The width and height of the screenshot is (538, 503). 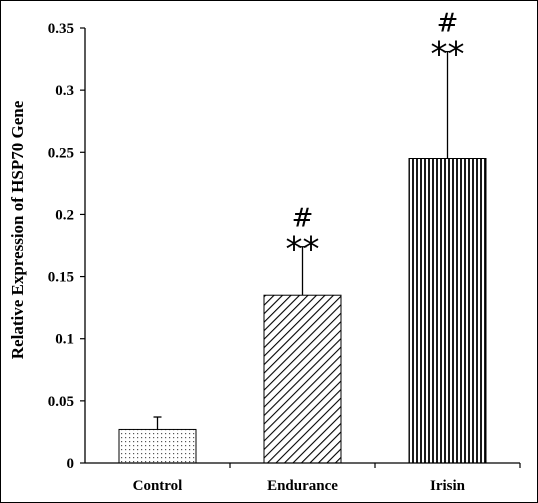 What do you see at coordinates (302, 379) in the screenshot?
I see `bar-endurance` at bounding box center [302, 379].